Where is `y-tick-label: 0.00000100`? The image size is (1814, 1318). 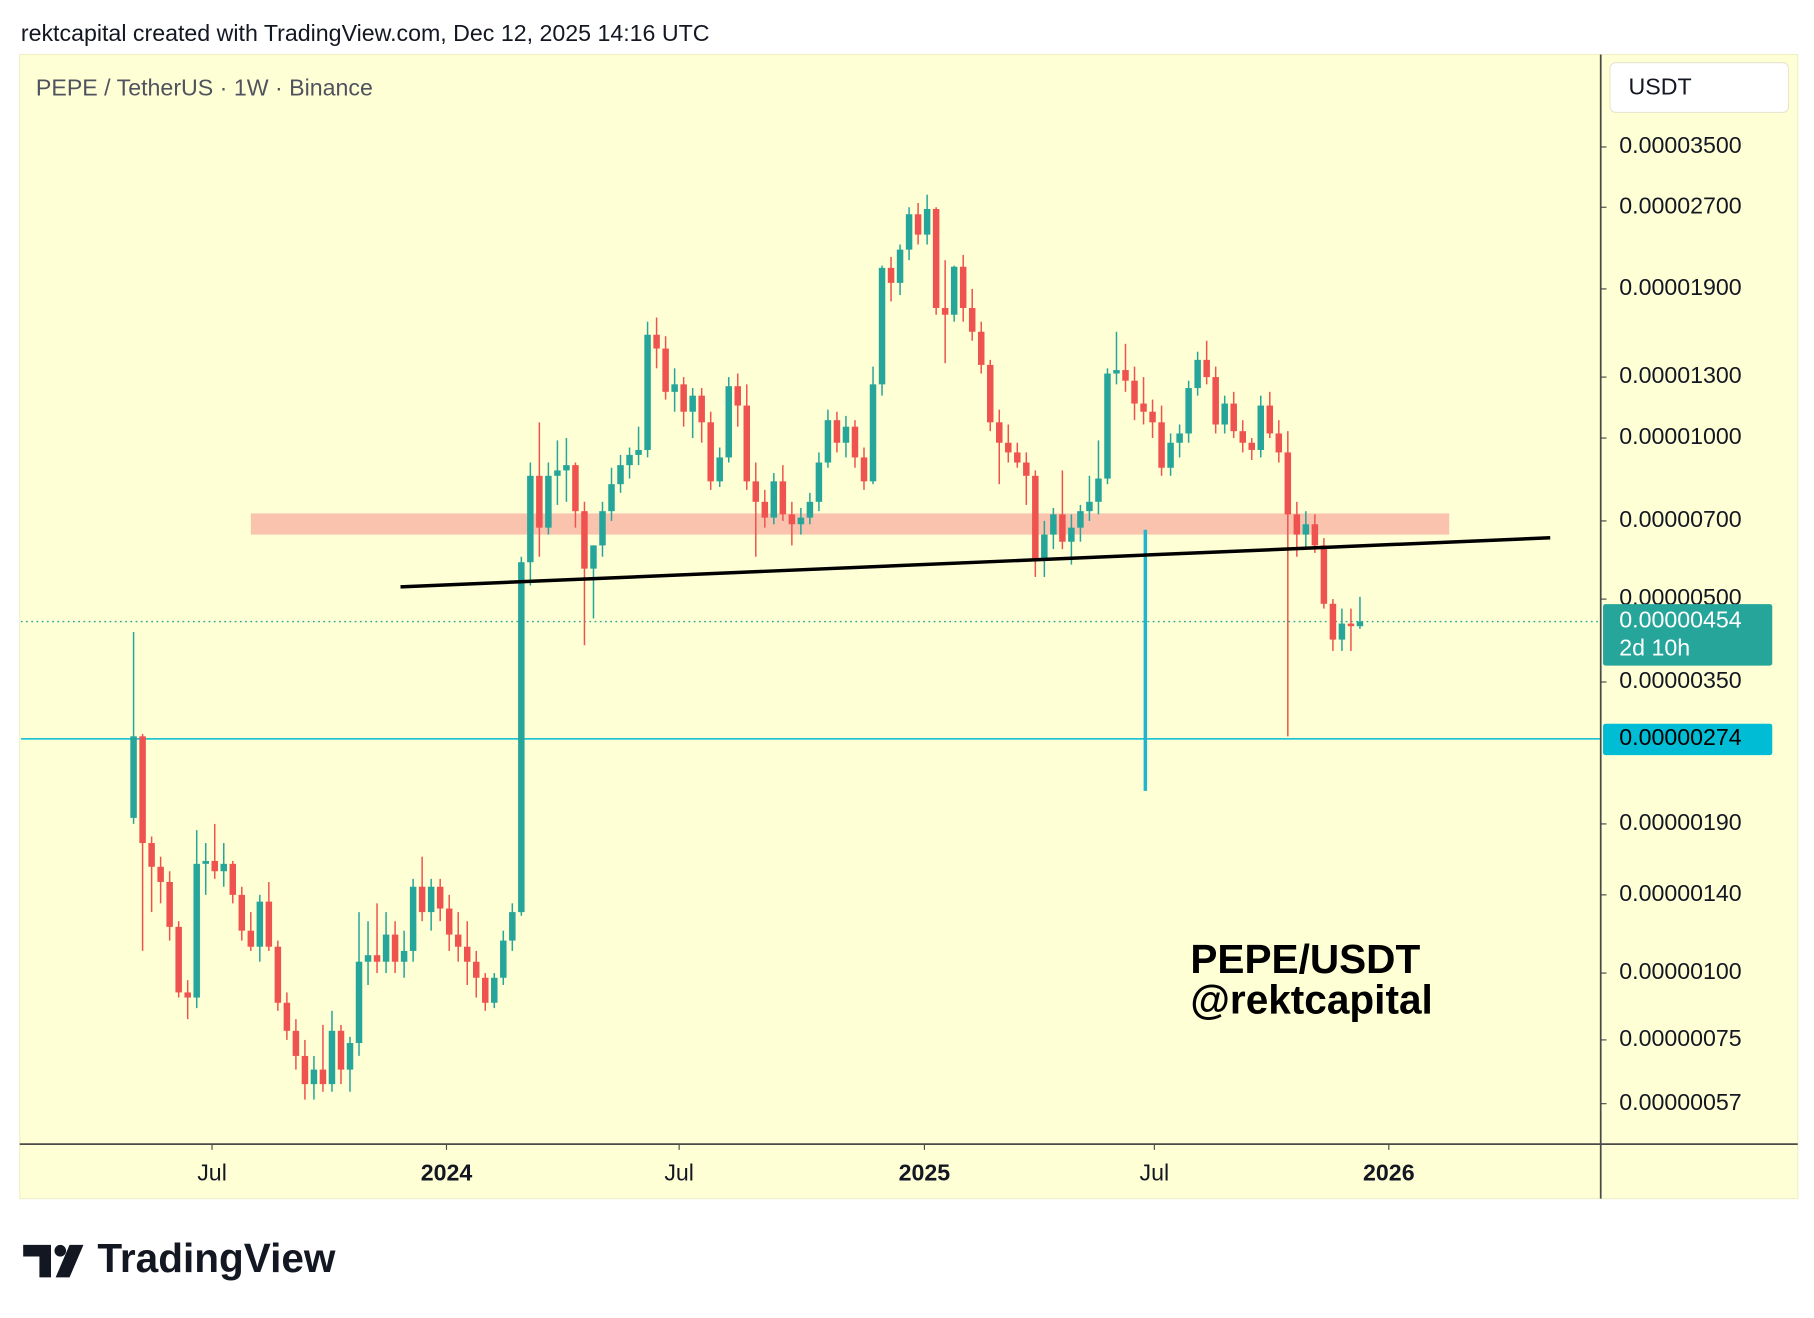 y-tick-label: 0.00000100 is located at coordinates (1680, 971).